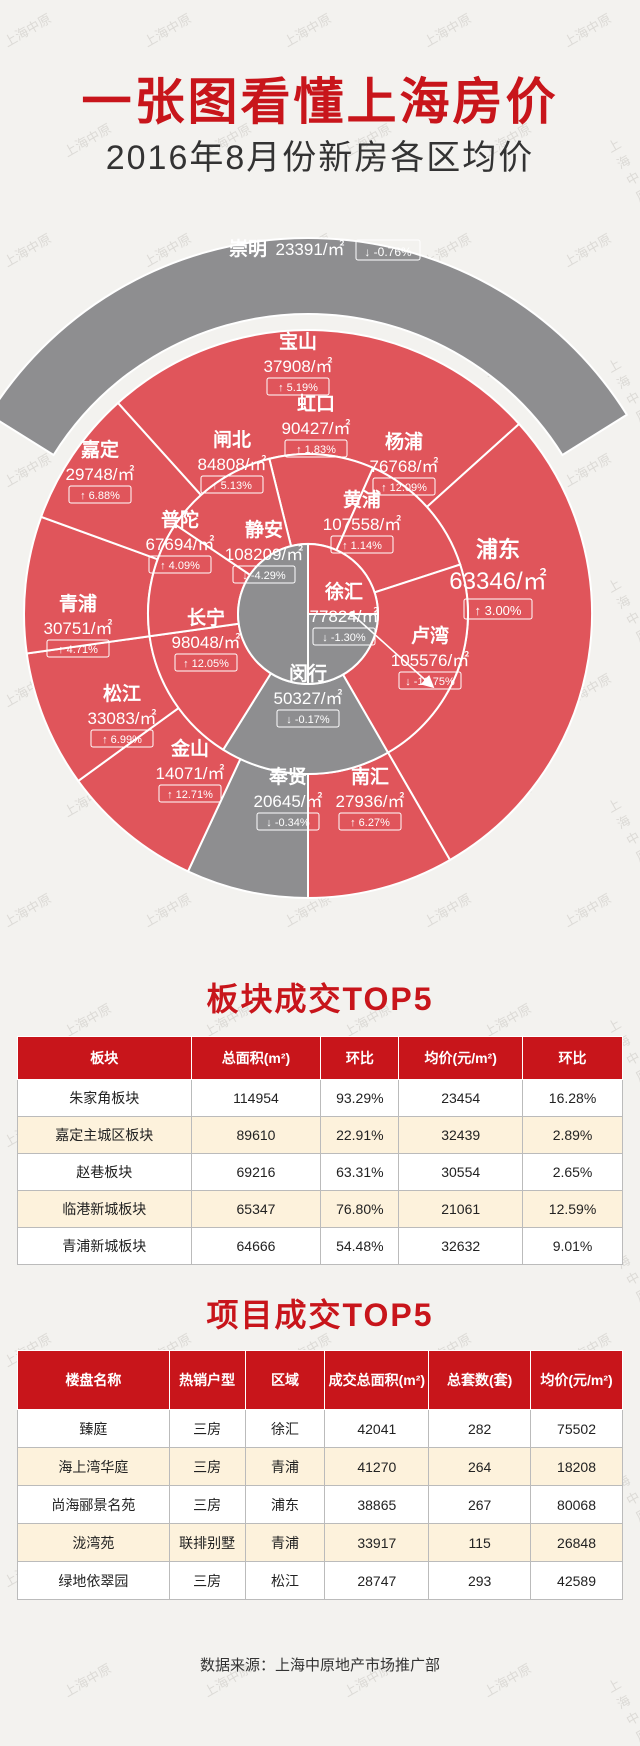 This screenshot has height=1746, width=640. I want to click on project-table-cell: 松江, so click(285, 1580).